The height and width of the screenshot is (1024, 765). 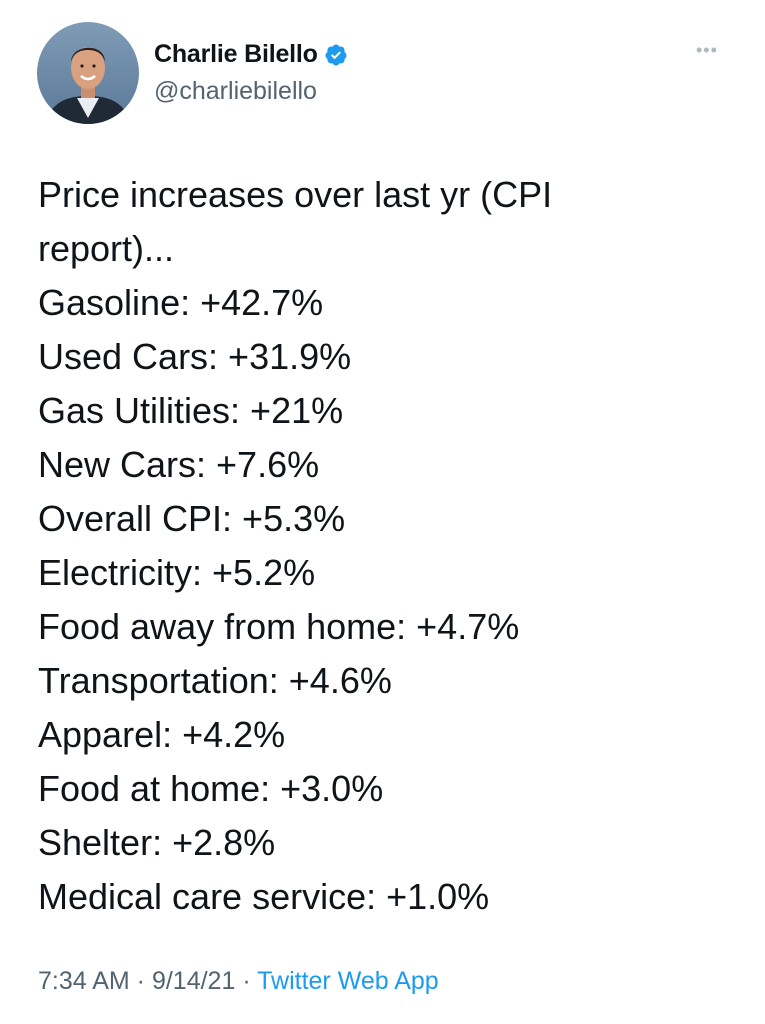 I want to click on tweet-line: Shelter: +2.8%, so click(x=157, y=842).